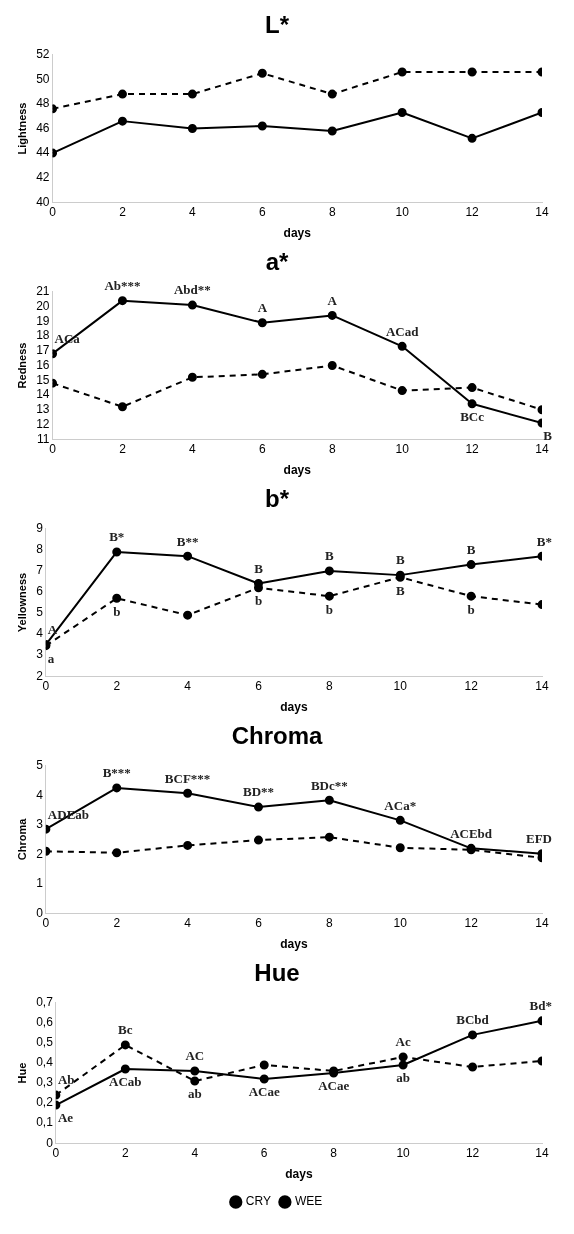 The width and height of the screenshot is (574, 1234). I want to click on annotation: BDc**, so click(329, 785).